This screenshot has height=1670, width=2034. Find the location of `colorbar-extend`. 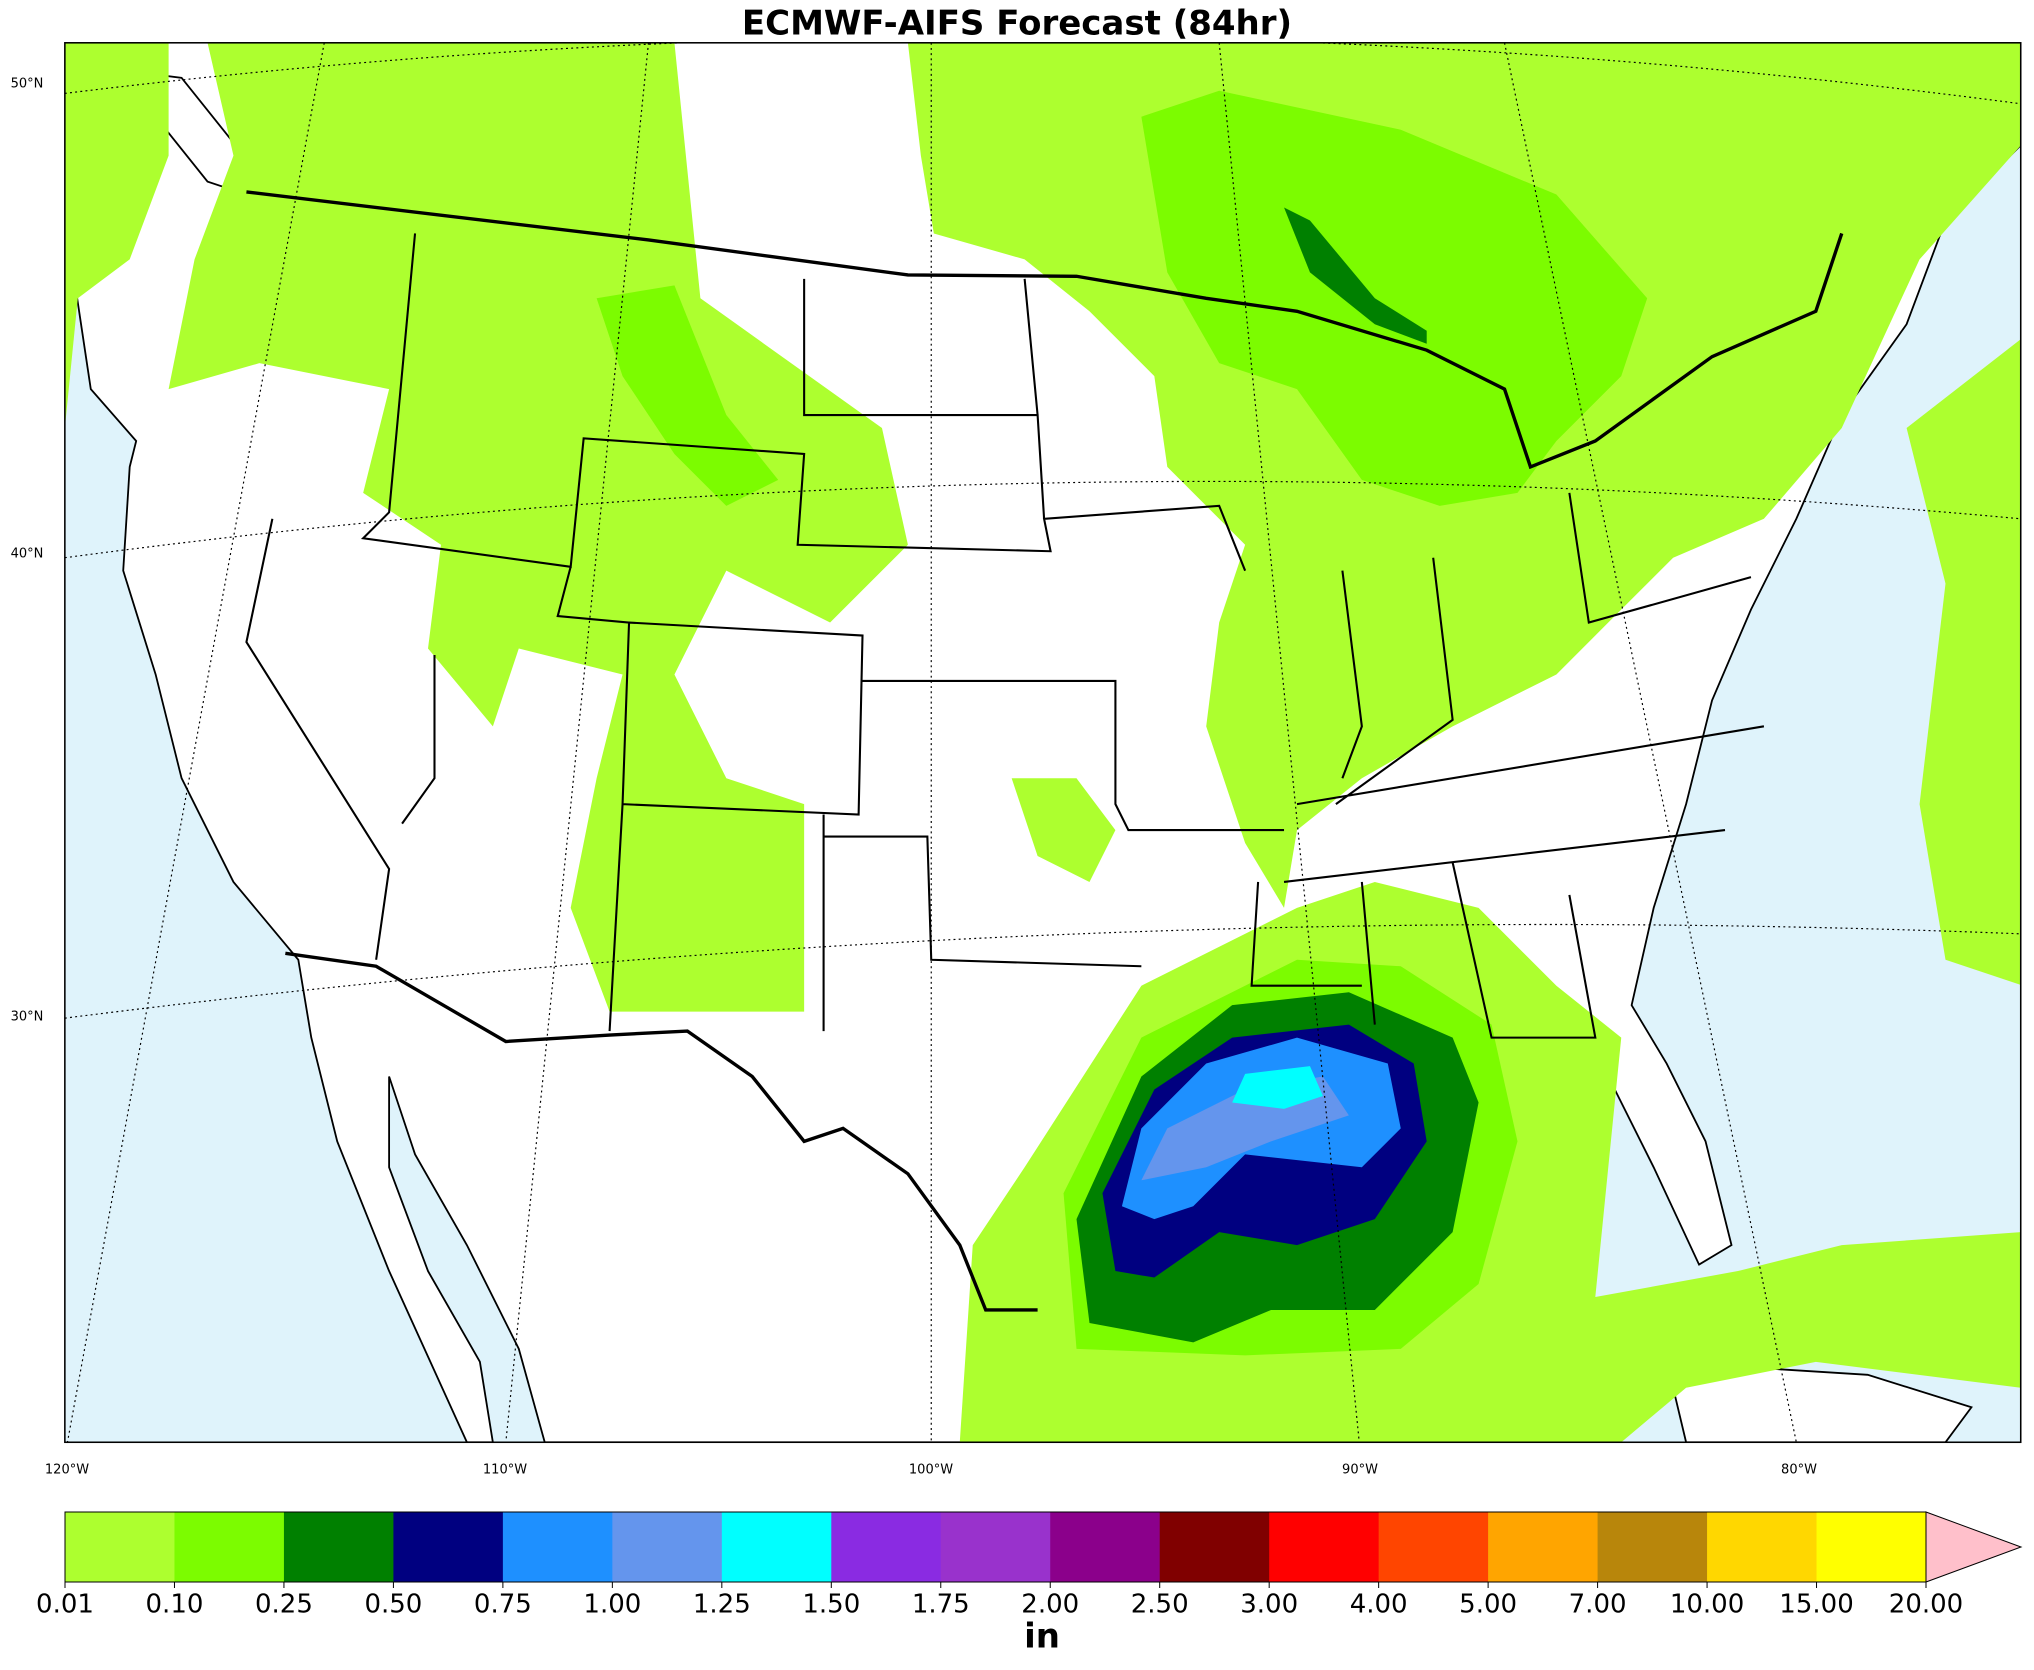

colorbar-extend is located at coordinates (1974, 1547).